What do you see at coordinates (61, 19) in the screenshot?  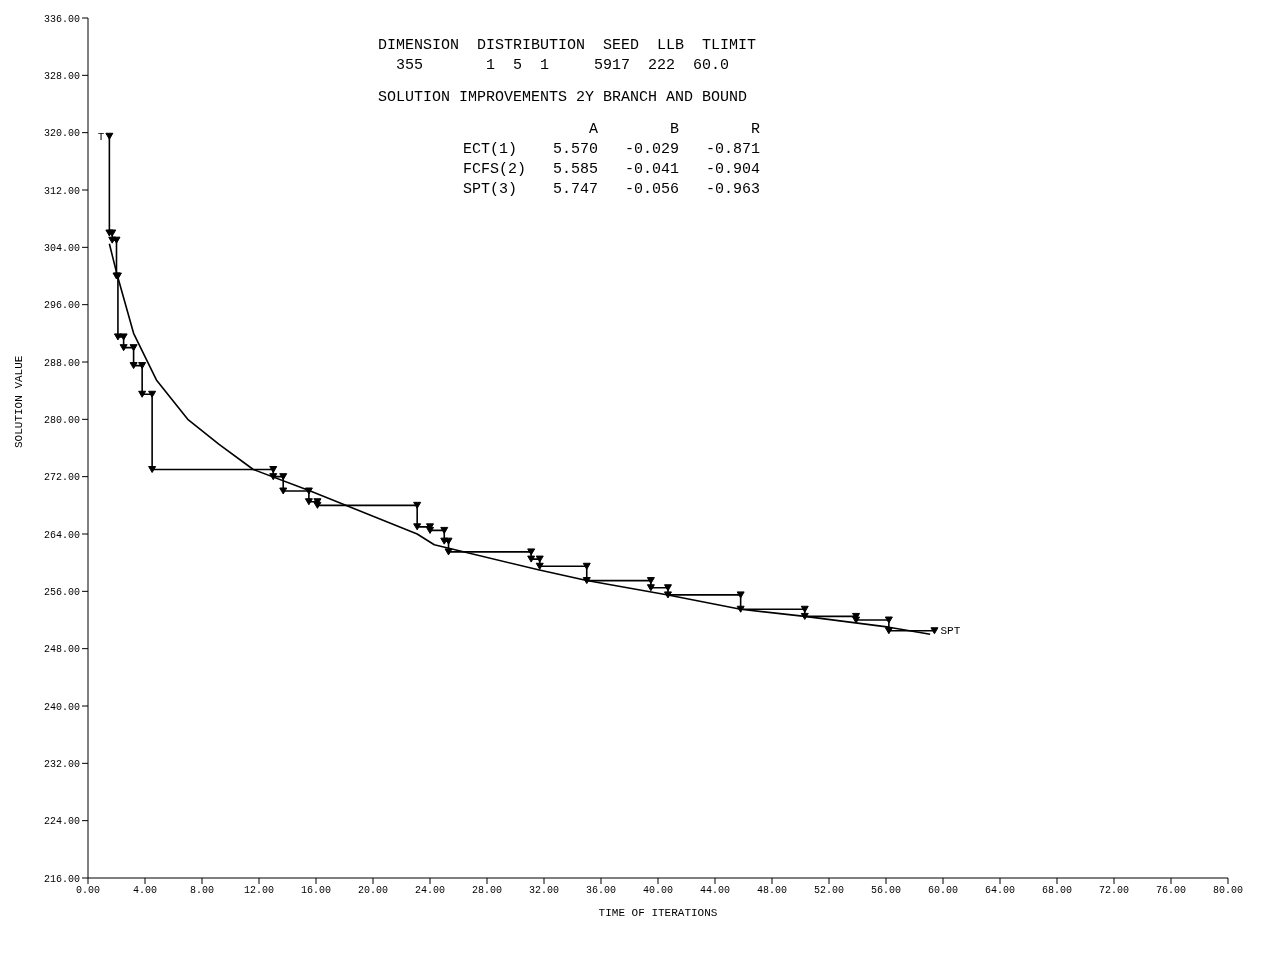 I see `y-tick-label: 336.00` at bounding box center [61, 19].